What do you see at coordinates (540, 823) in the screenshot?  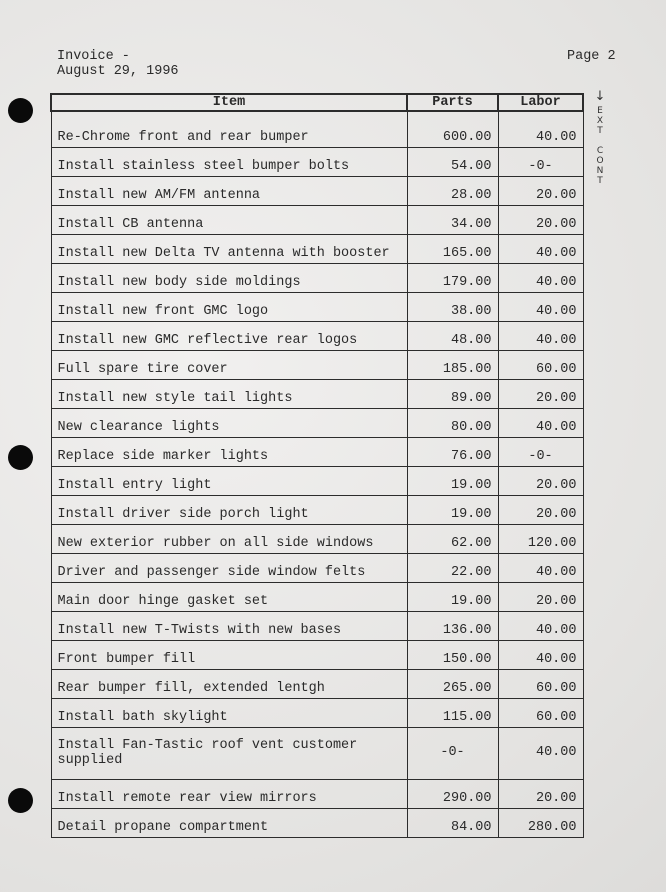 I see `cell-labor: 280.00` at bounding box center [540, 823].